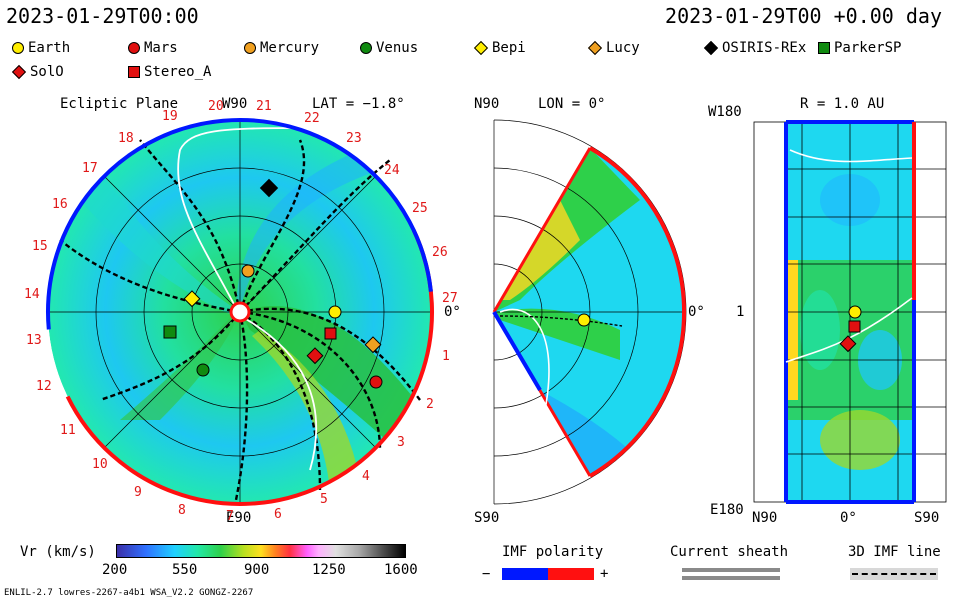 The height and width of the screenshot is (600, 960). I want to click on mars-ecliptic-marker, so click(376, 382).